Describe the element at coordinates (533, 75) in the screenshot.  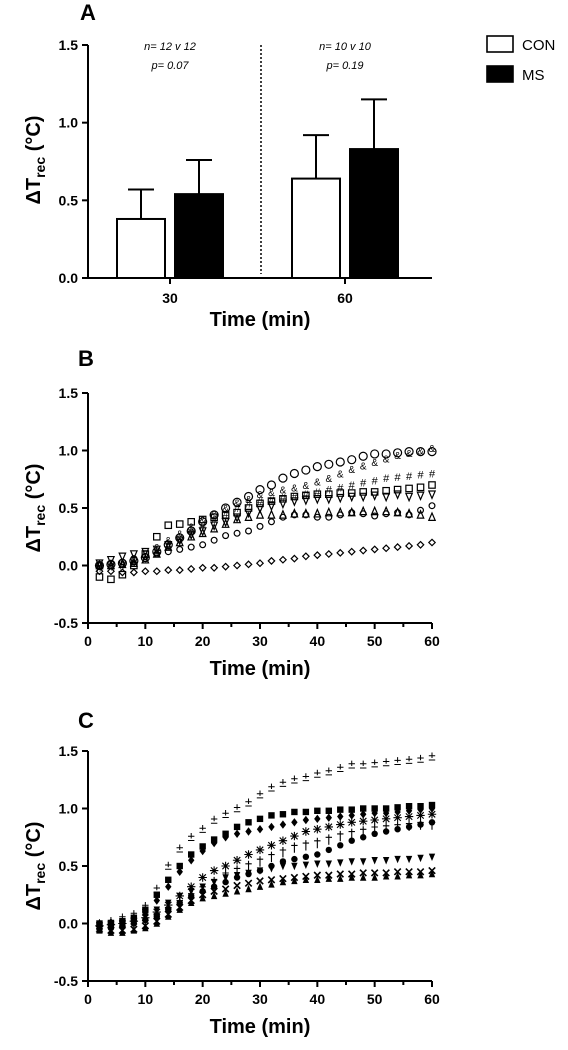
I see `legend-label-ms: MS` at that location.